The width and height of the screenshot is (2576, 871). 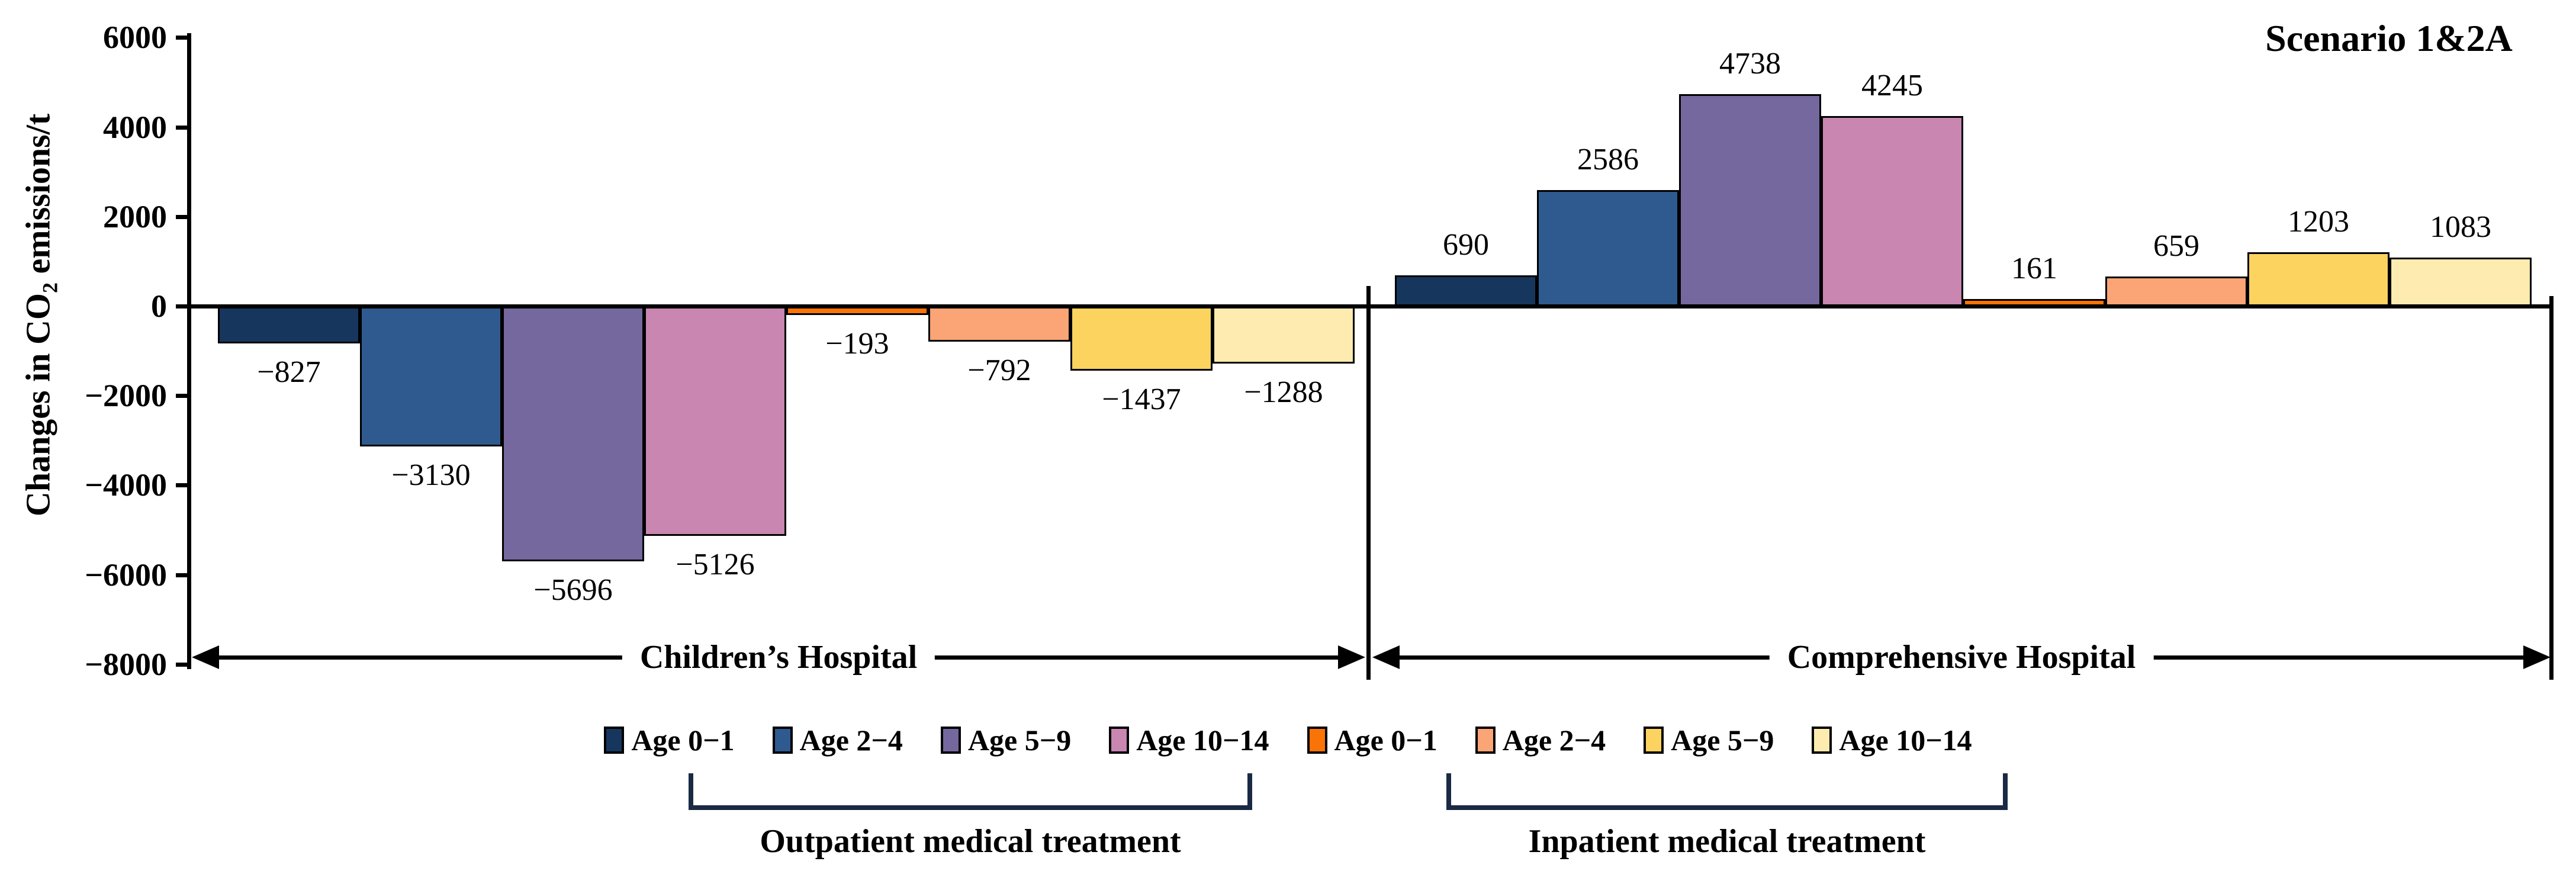 I want to click on y-tick-label: 2000, so click(x=135, y=217).